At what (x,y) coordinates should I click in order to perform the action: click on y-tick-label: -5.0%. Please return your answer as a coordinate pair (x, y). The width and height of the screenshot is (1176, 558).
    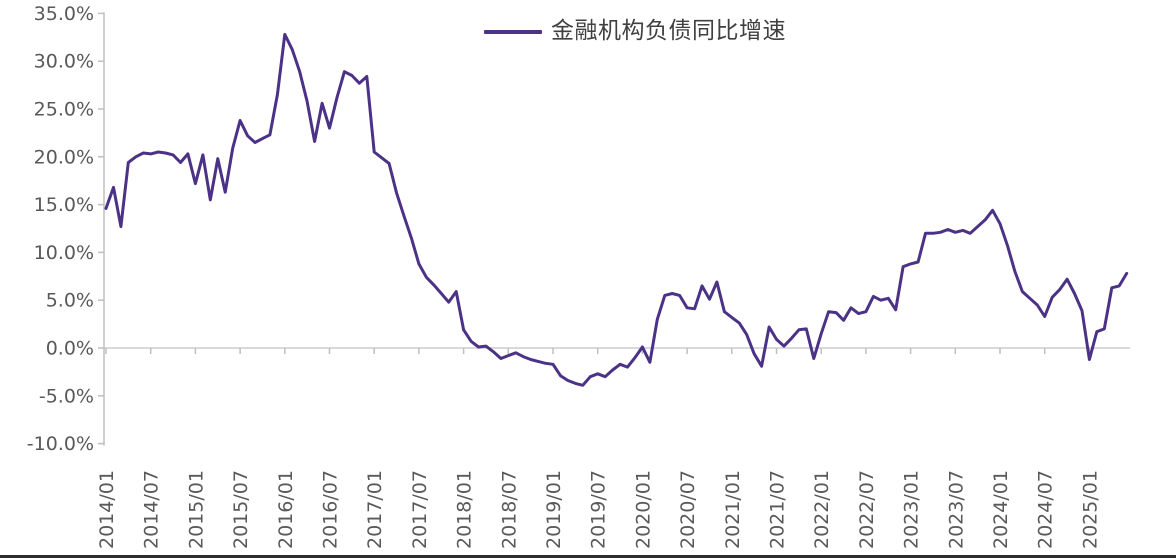
    Looking at the image, I should click on (66, 396).